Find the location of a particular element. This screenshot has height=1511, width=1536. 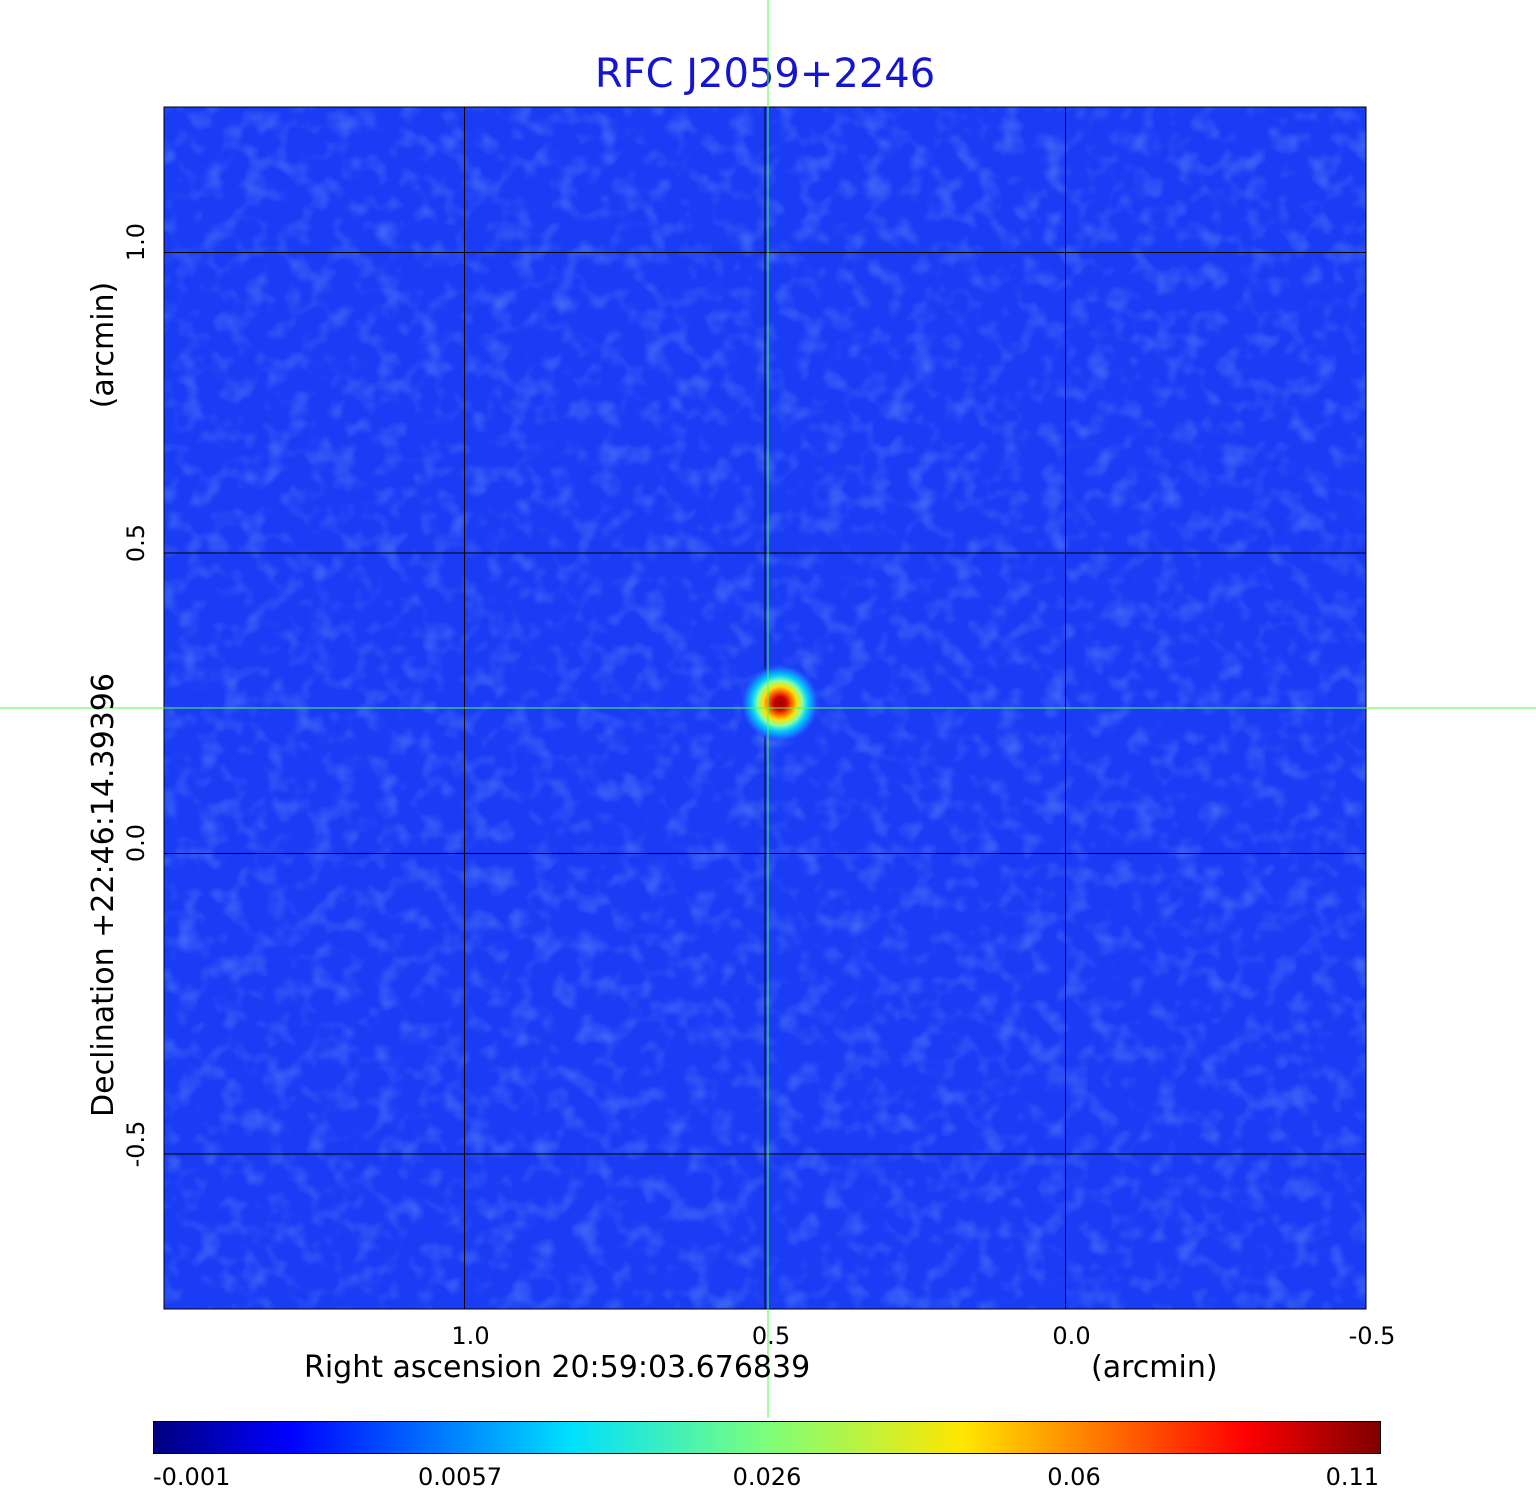

x-tick-label: -0.5 is located at coordinates (1372, 1336).